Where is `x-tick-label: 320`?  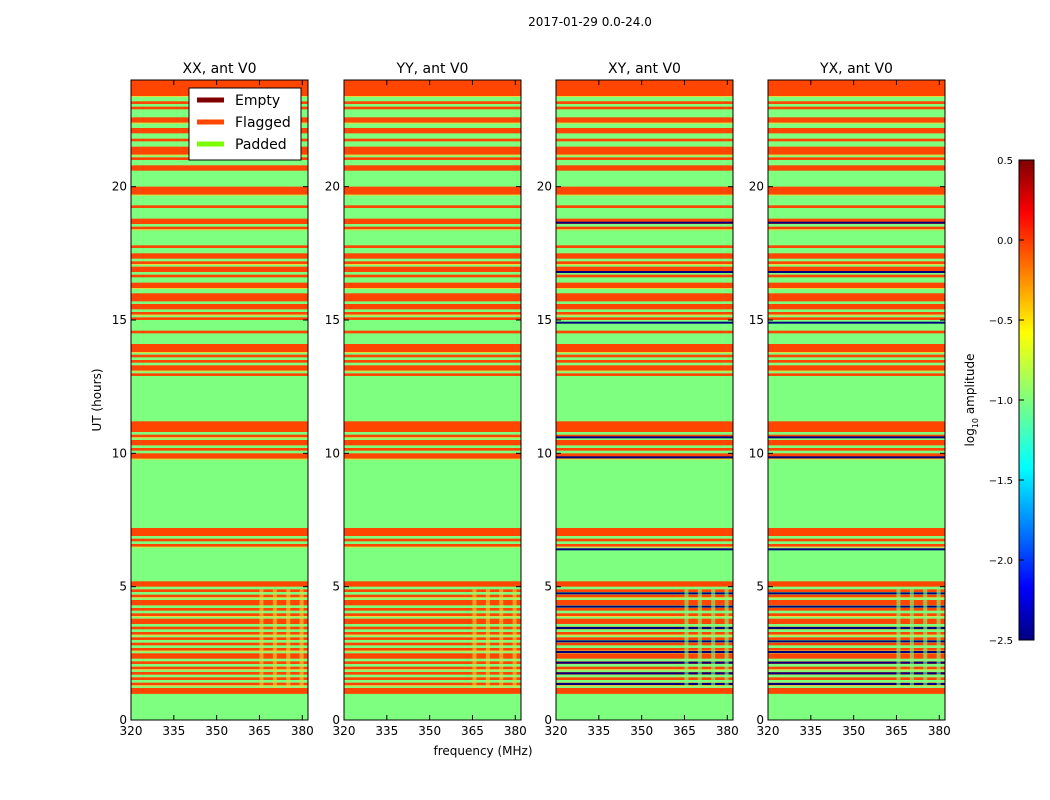
x-tick-label: 320 is located at coordinates (131, 731).